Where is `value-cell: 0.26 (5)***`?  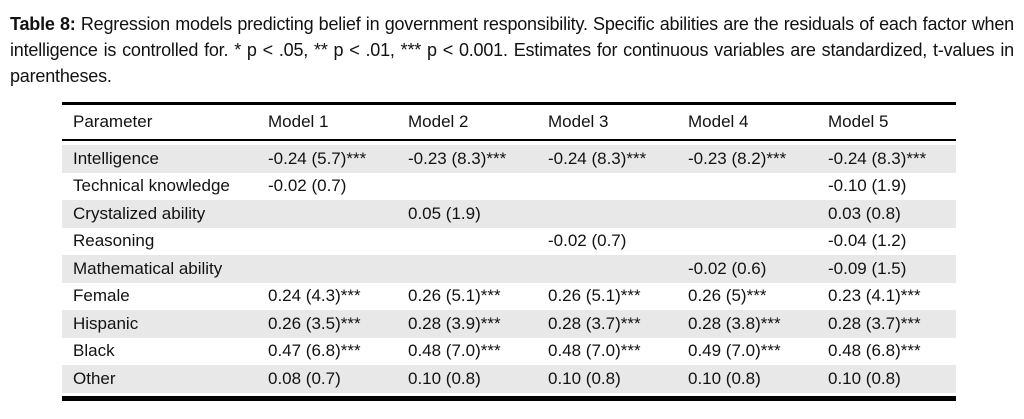
value-cell: 0.26 (5)*** is located at coordinates (727, 296).